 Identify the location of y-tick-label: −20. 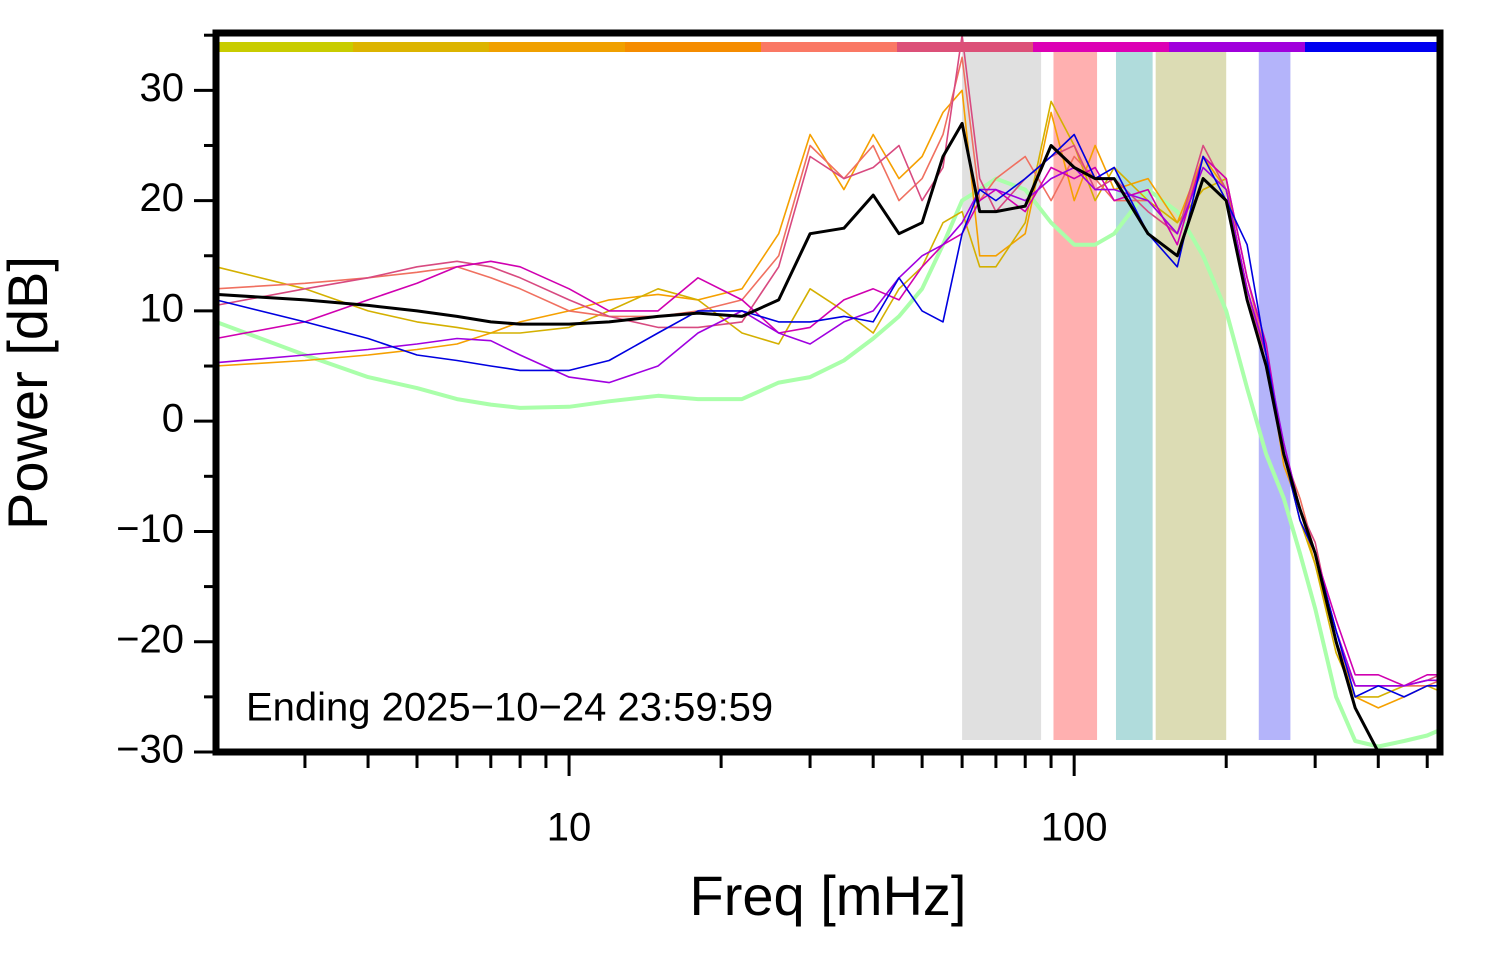
(150, 639).